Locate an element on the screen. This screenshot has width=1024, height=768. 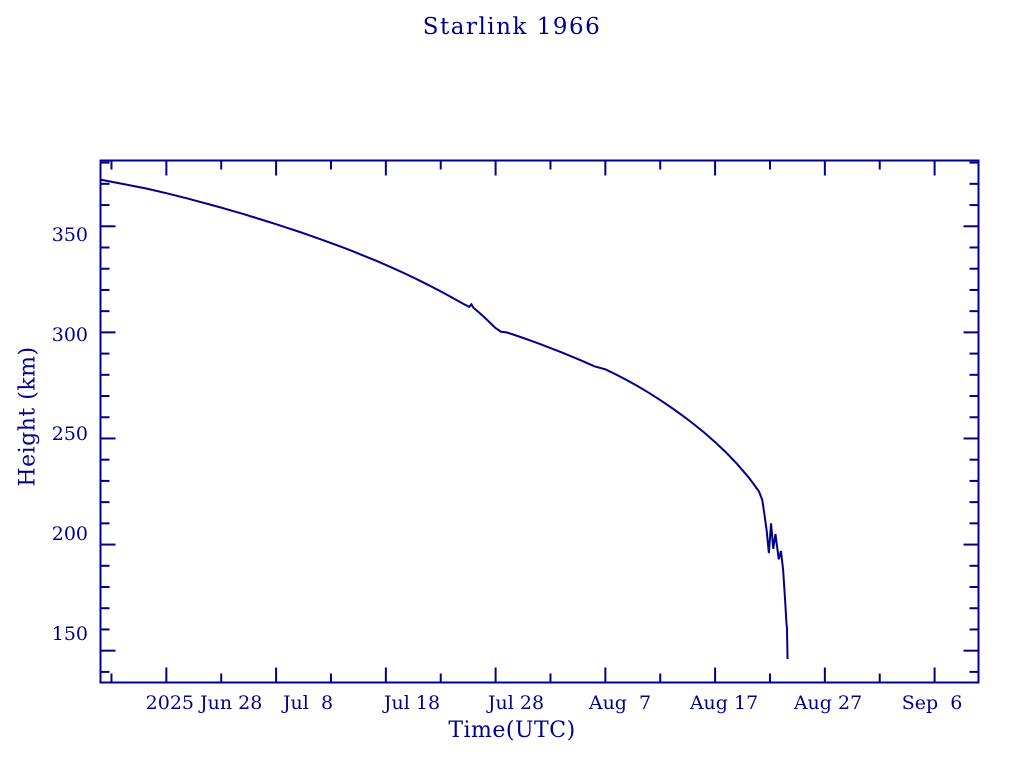
x-tick-label-jun28: 2025 Jun 28 is located at coordinates (204, 703).